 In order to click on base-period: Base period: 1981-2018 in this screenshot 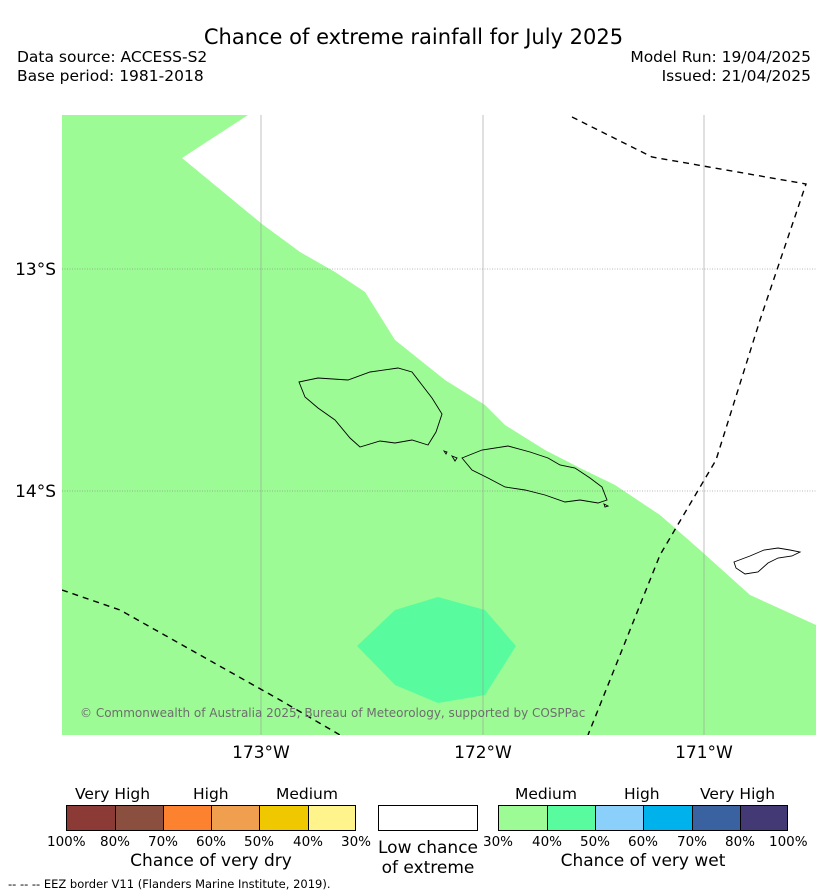, I will do `click(110, 76)`.